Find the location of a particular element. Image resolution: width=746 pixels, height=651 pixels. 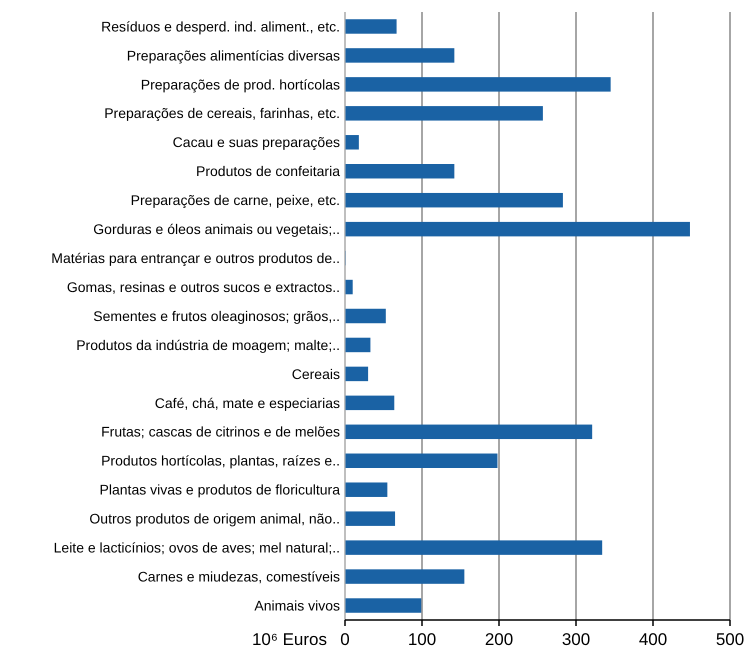

y-tick-label: Carnes e miudezas, comestíveis is located at coordinates (239, 576).